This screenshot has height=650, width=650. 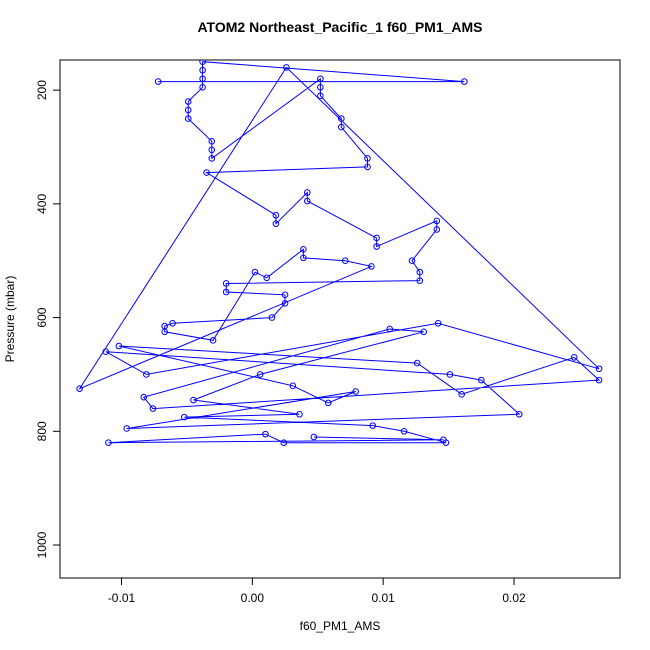 What do you see at coordinates (514, 598) in the screenshot?
I see `x-tick-label: 0.02` at bounding box center [514, 598].